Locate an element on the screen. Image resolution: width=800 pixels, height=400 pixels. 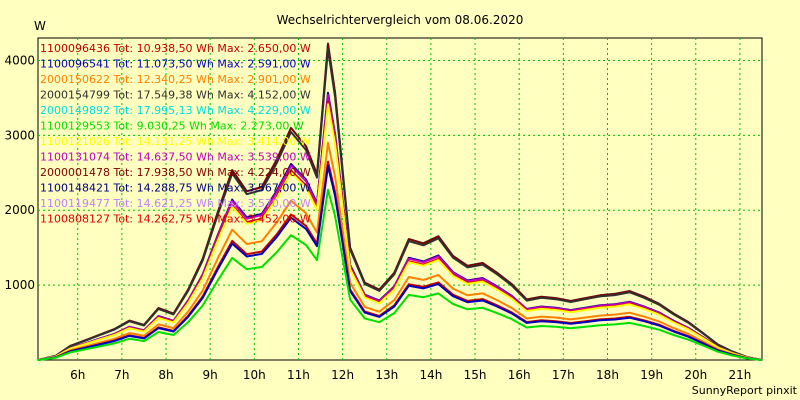
chart-title: Wechselrichtervergleich vom 08.06.2020 is located at coordinates (400, 20).